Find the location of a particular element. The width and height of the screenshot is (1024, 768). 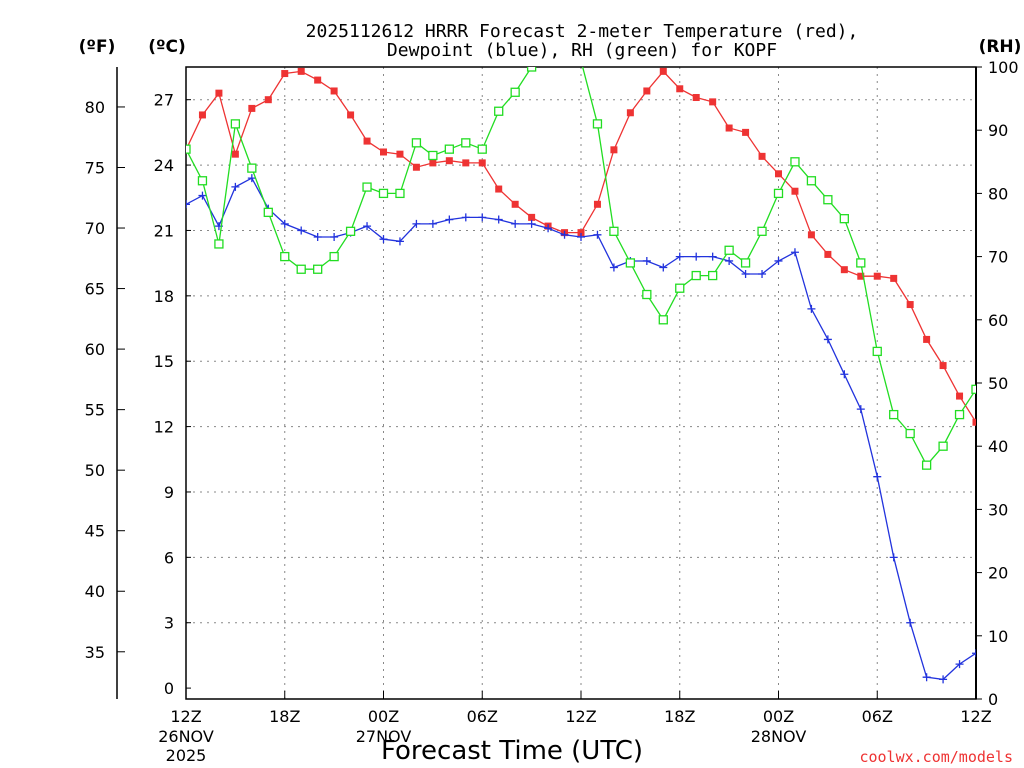

fahrenheit-tick-label: 35 is located at coordinates (95, 652).